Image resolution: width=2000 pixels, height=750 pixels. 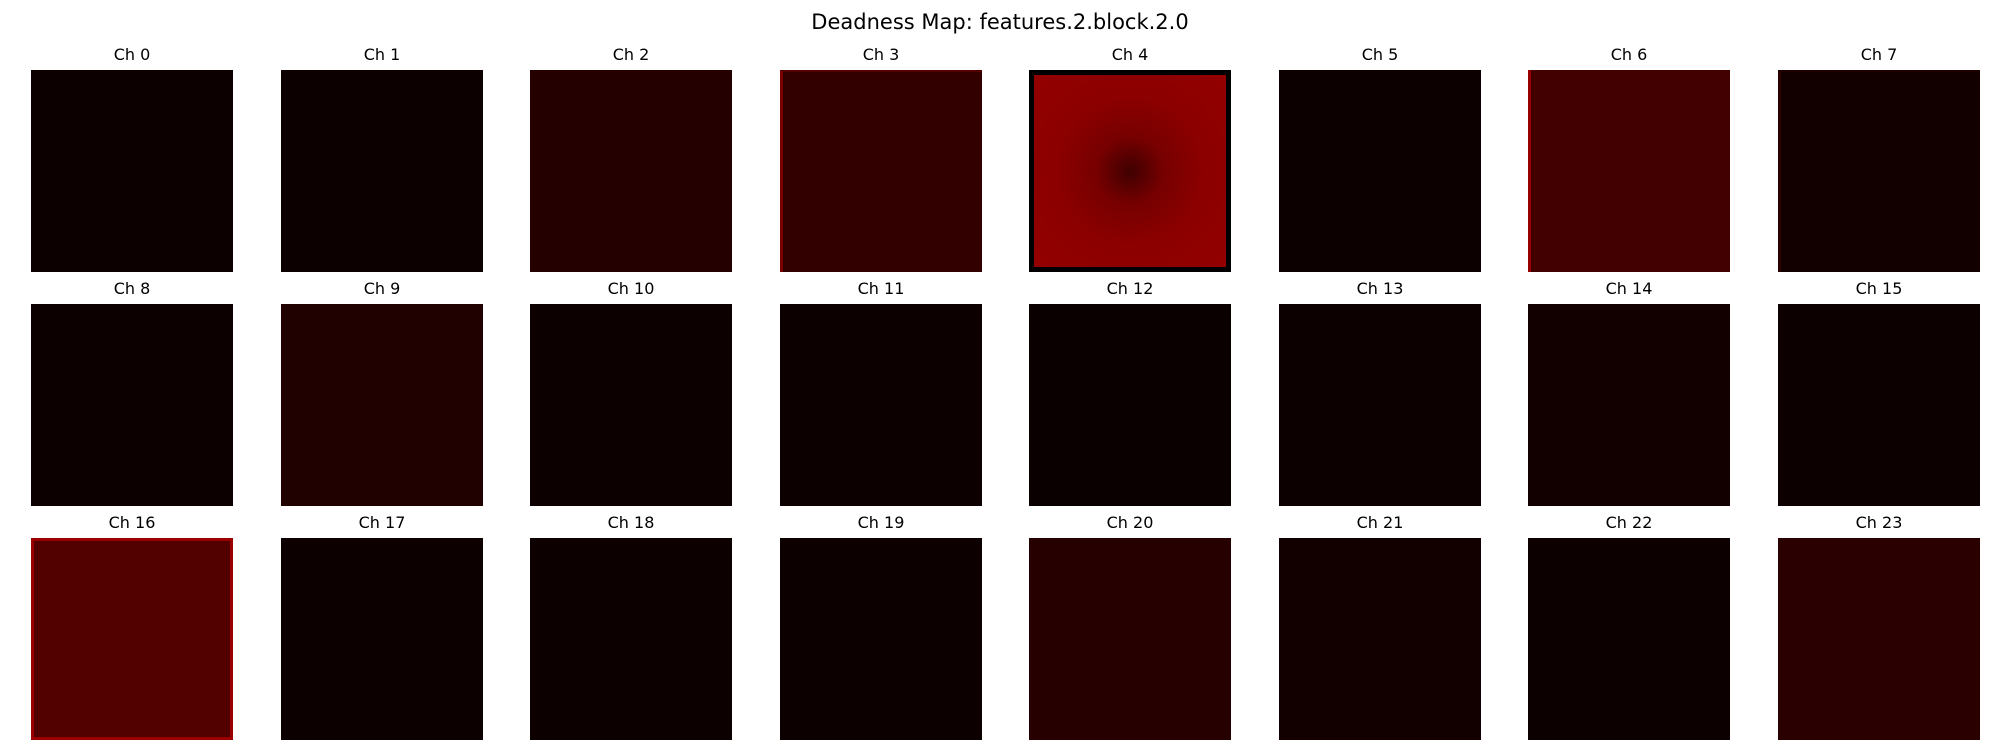 I want to click on channel-title: Ch 0, so click(x=132, y=54).